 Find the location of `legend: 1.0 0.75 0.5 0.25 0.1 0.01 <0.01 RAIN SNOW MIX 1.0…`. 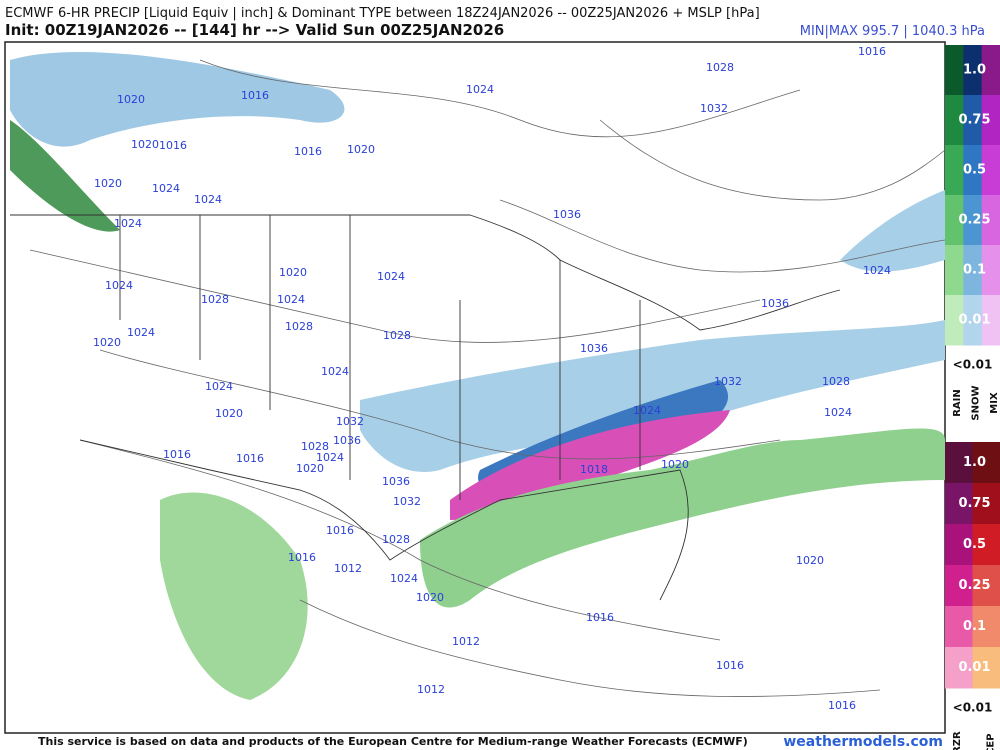

legend: 1.0 0.75 0.5 0.25 0.1 0.01 <0.01 RAIN SNOW MIX 1.0… is located at coordinates (972, 397).